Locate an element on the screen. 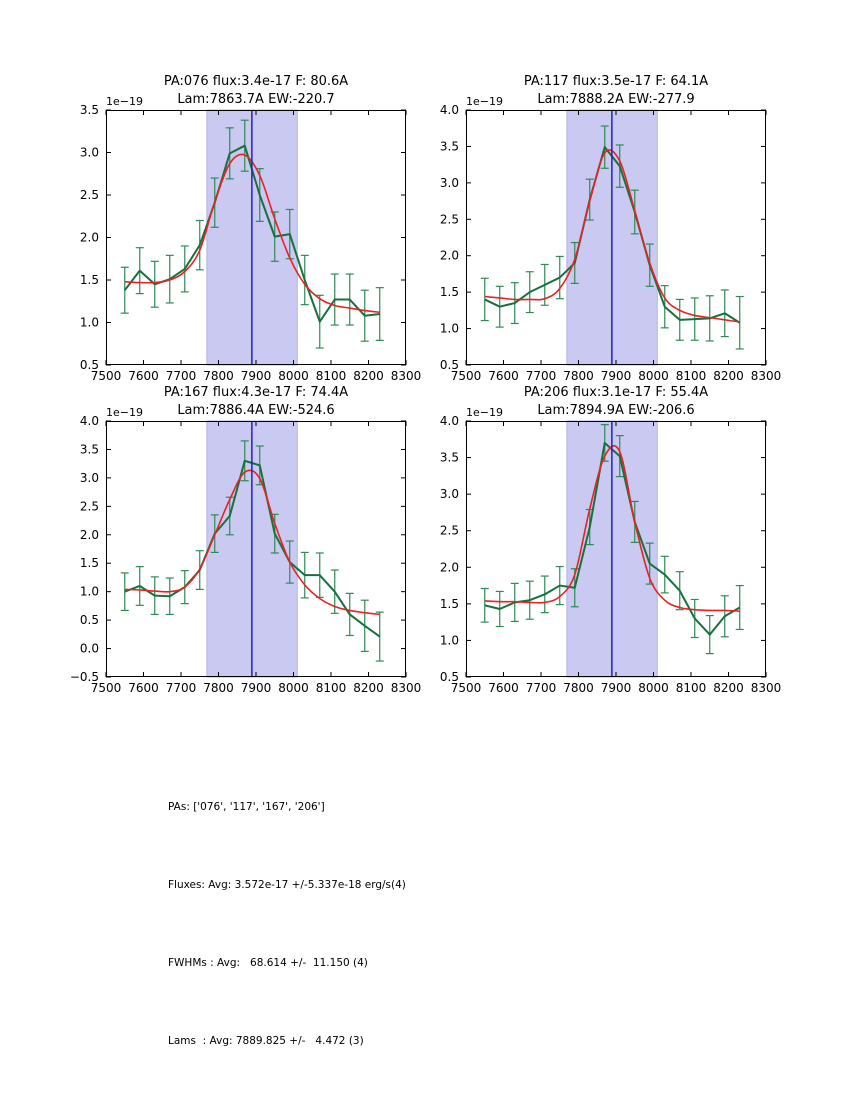  subplot-pa117-title-line1: PA:117 flux:3.5e-17 F: 64.1A is located at coordinates (616, 81).